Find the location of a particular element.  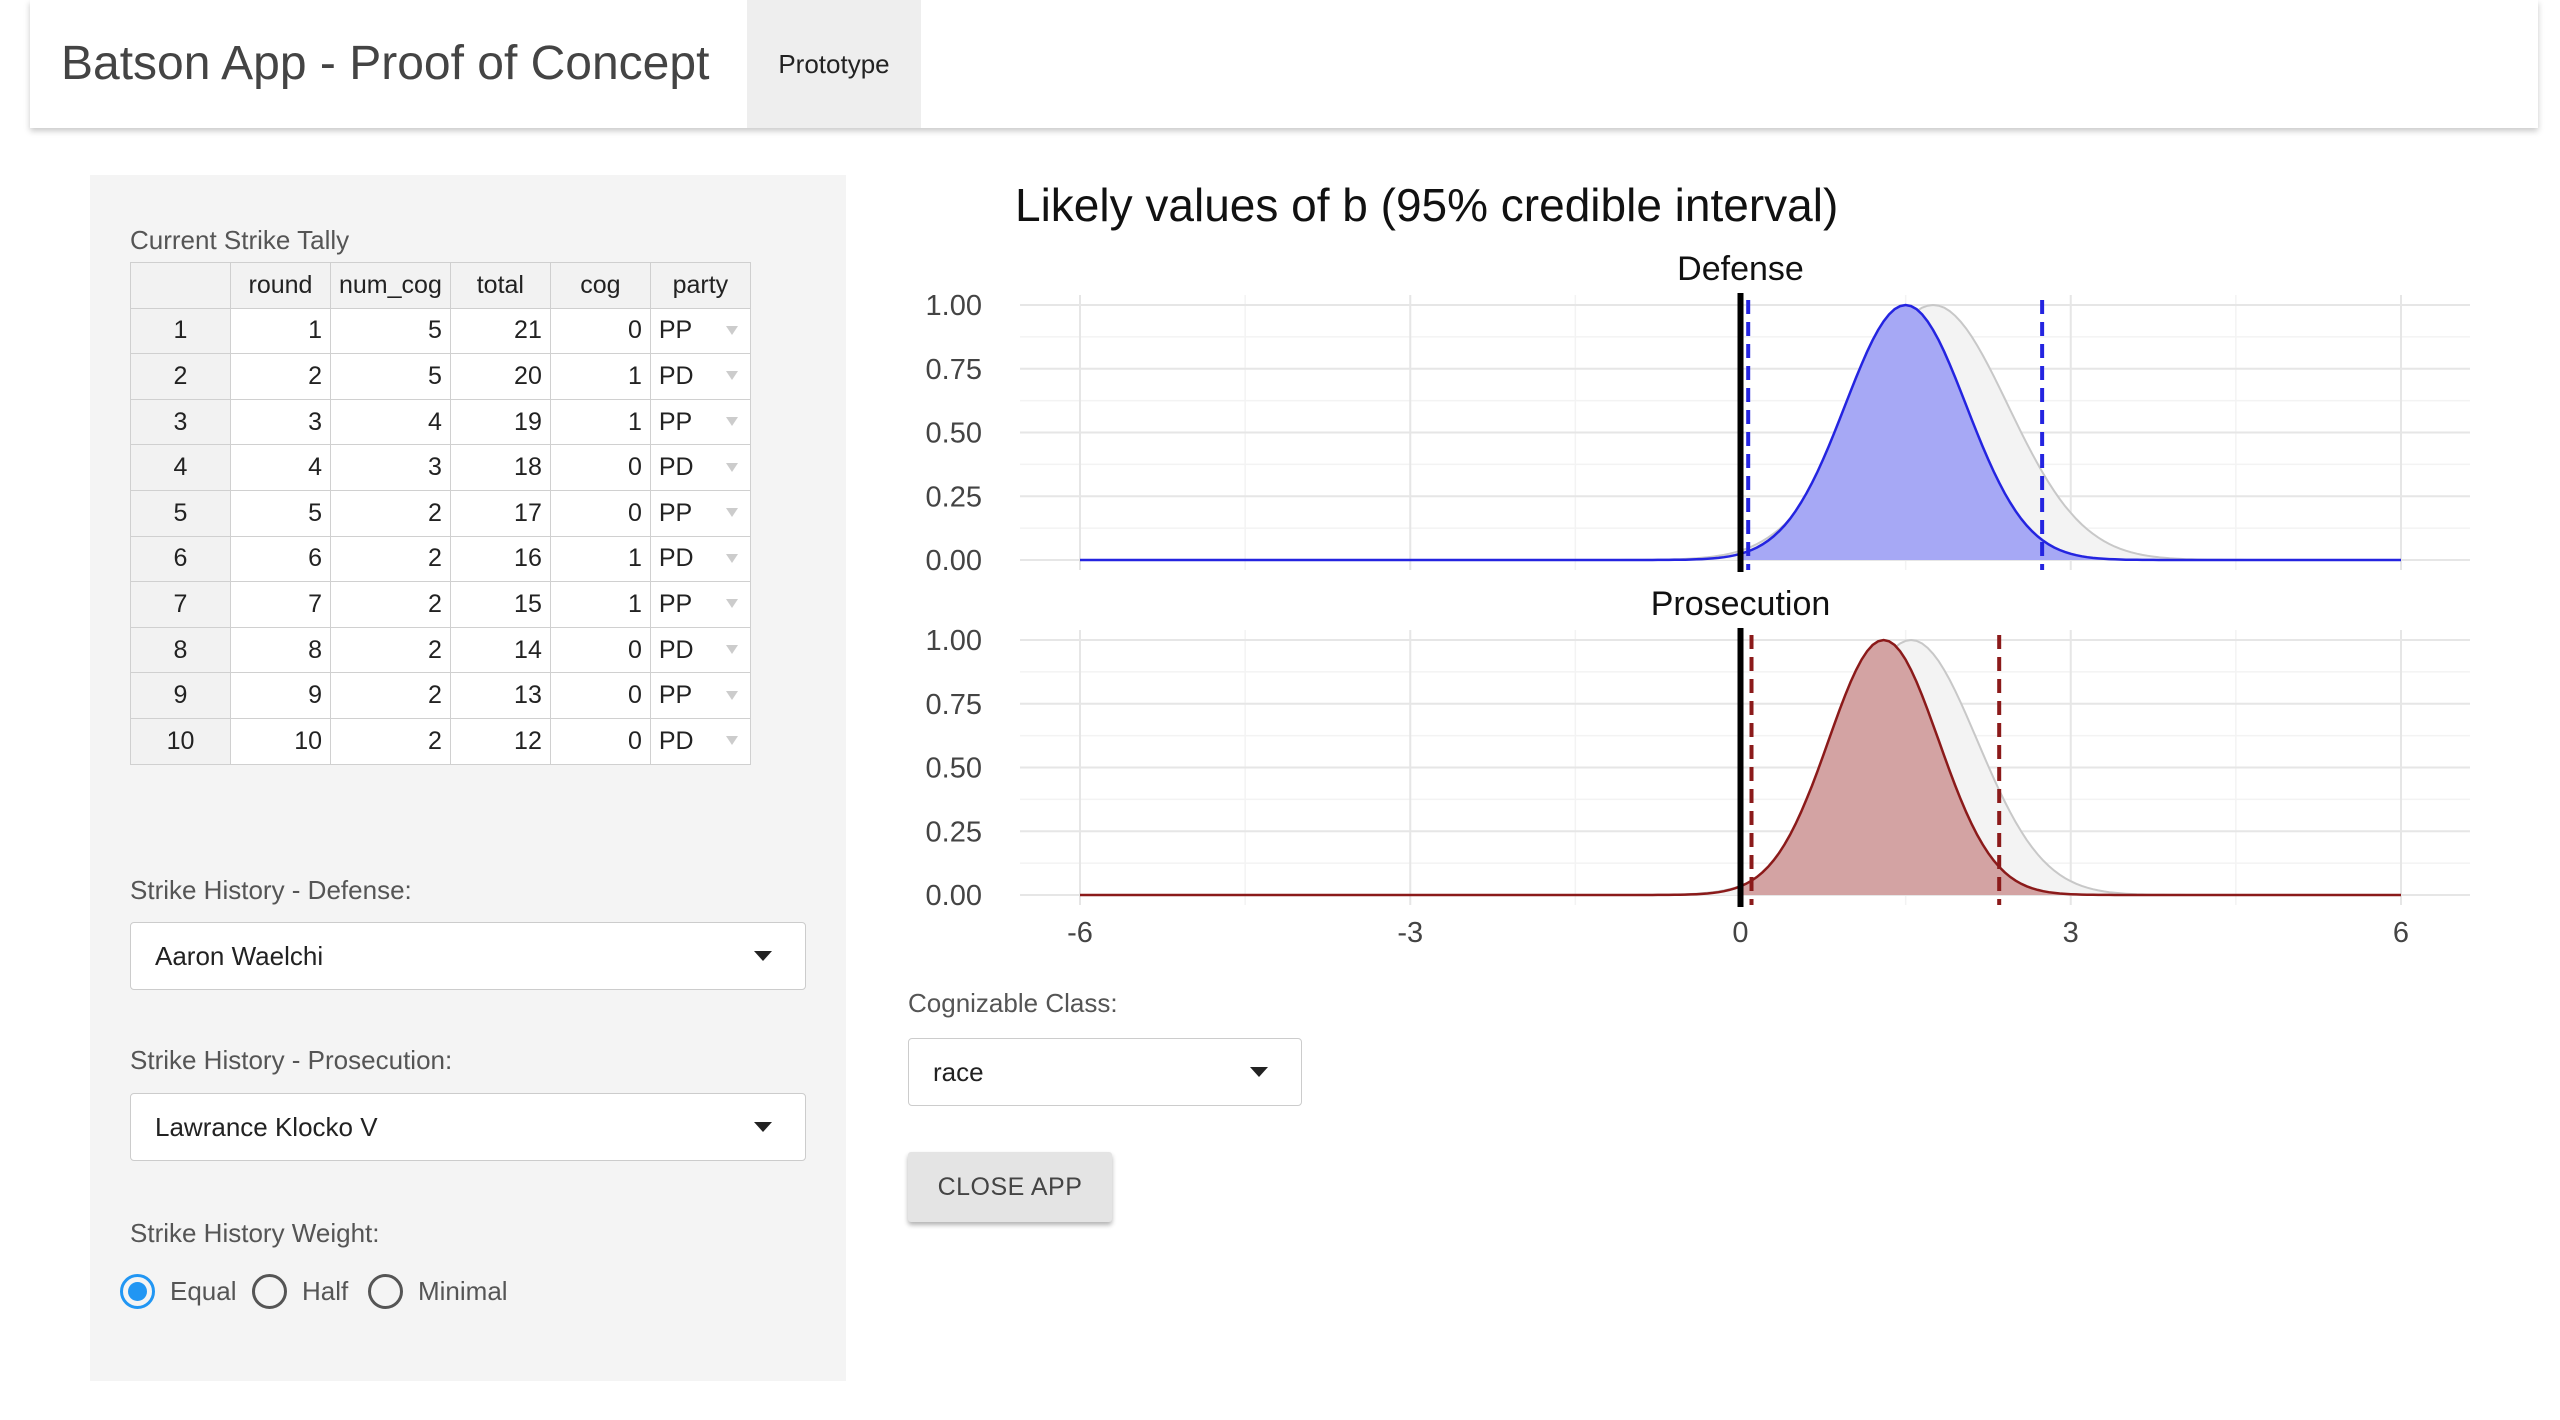

cell-total: 13 is located at coordinates (500, 695).